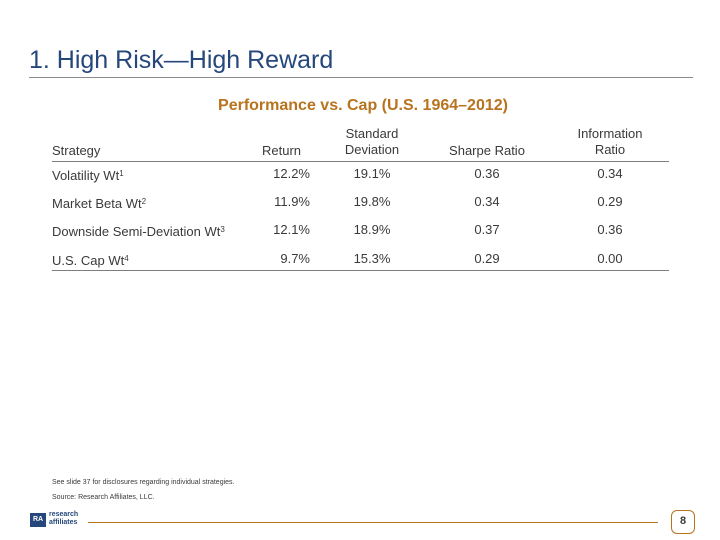 The height and width of the screenshot is (540, 720). I want to click on row-strategy-label: Market Beta Wt, so click(97, 203).